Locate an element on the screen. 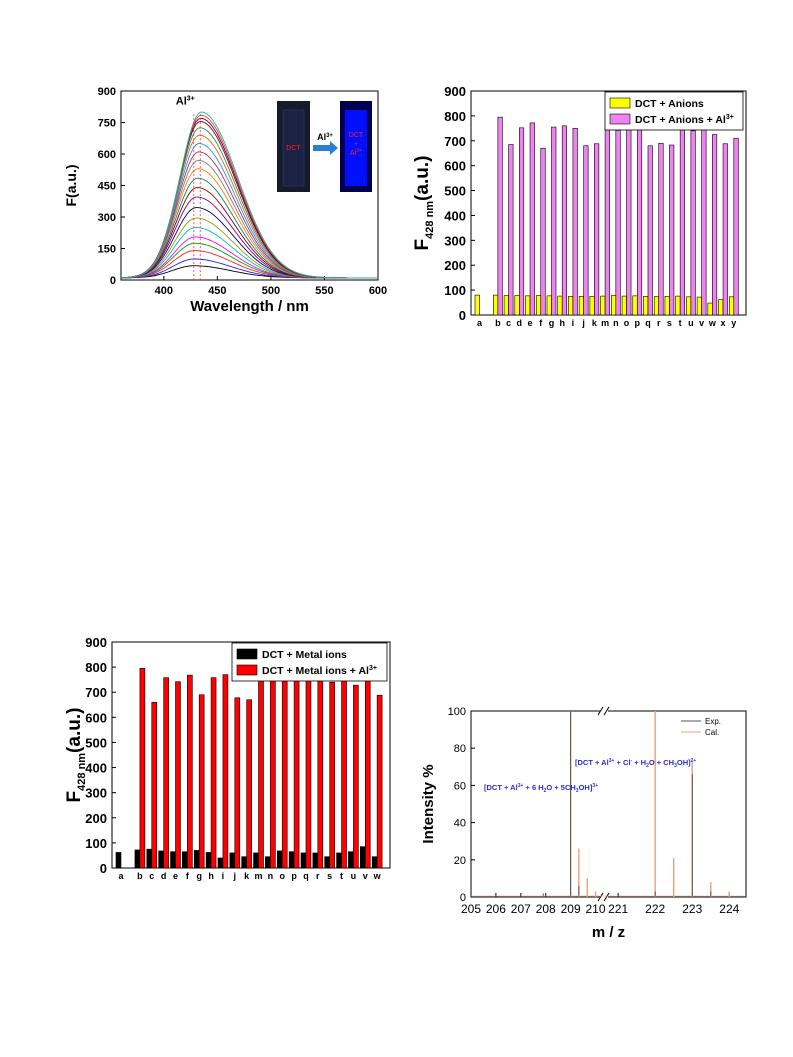 Image resolution: width=793 pixels, height=1057 pixels. x-tick-label: 205 is located at coordinates (471, 909).